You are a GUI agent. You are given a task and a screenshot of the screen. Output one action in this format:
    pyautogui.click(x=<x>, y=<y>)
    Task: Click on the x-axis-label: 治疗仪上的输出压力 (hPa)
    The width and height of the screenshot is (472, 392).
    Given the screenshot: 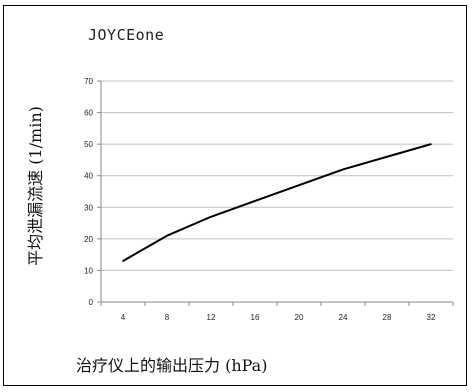 What is the action you would take?
    pyautogui.click(x=172, y=365)
    